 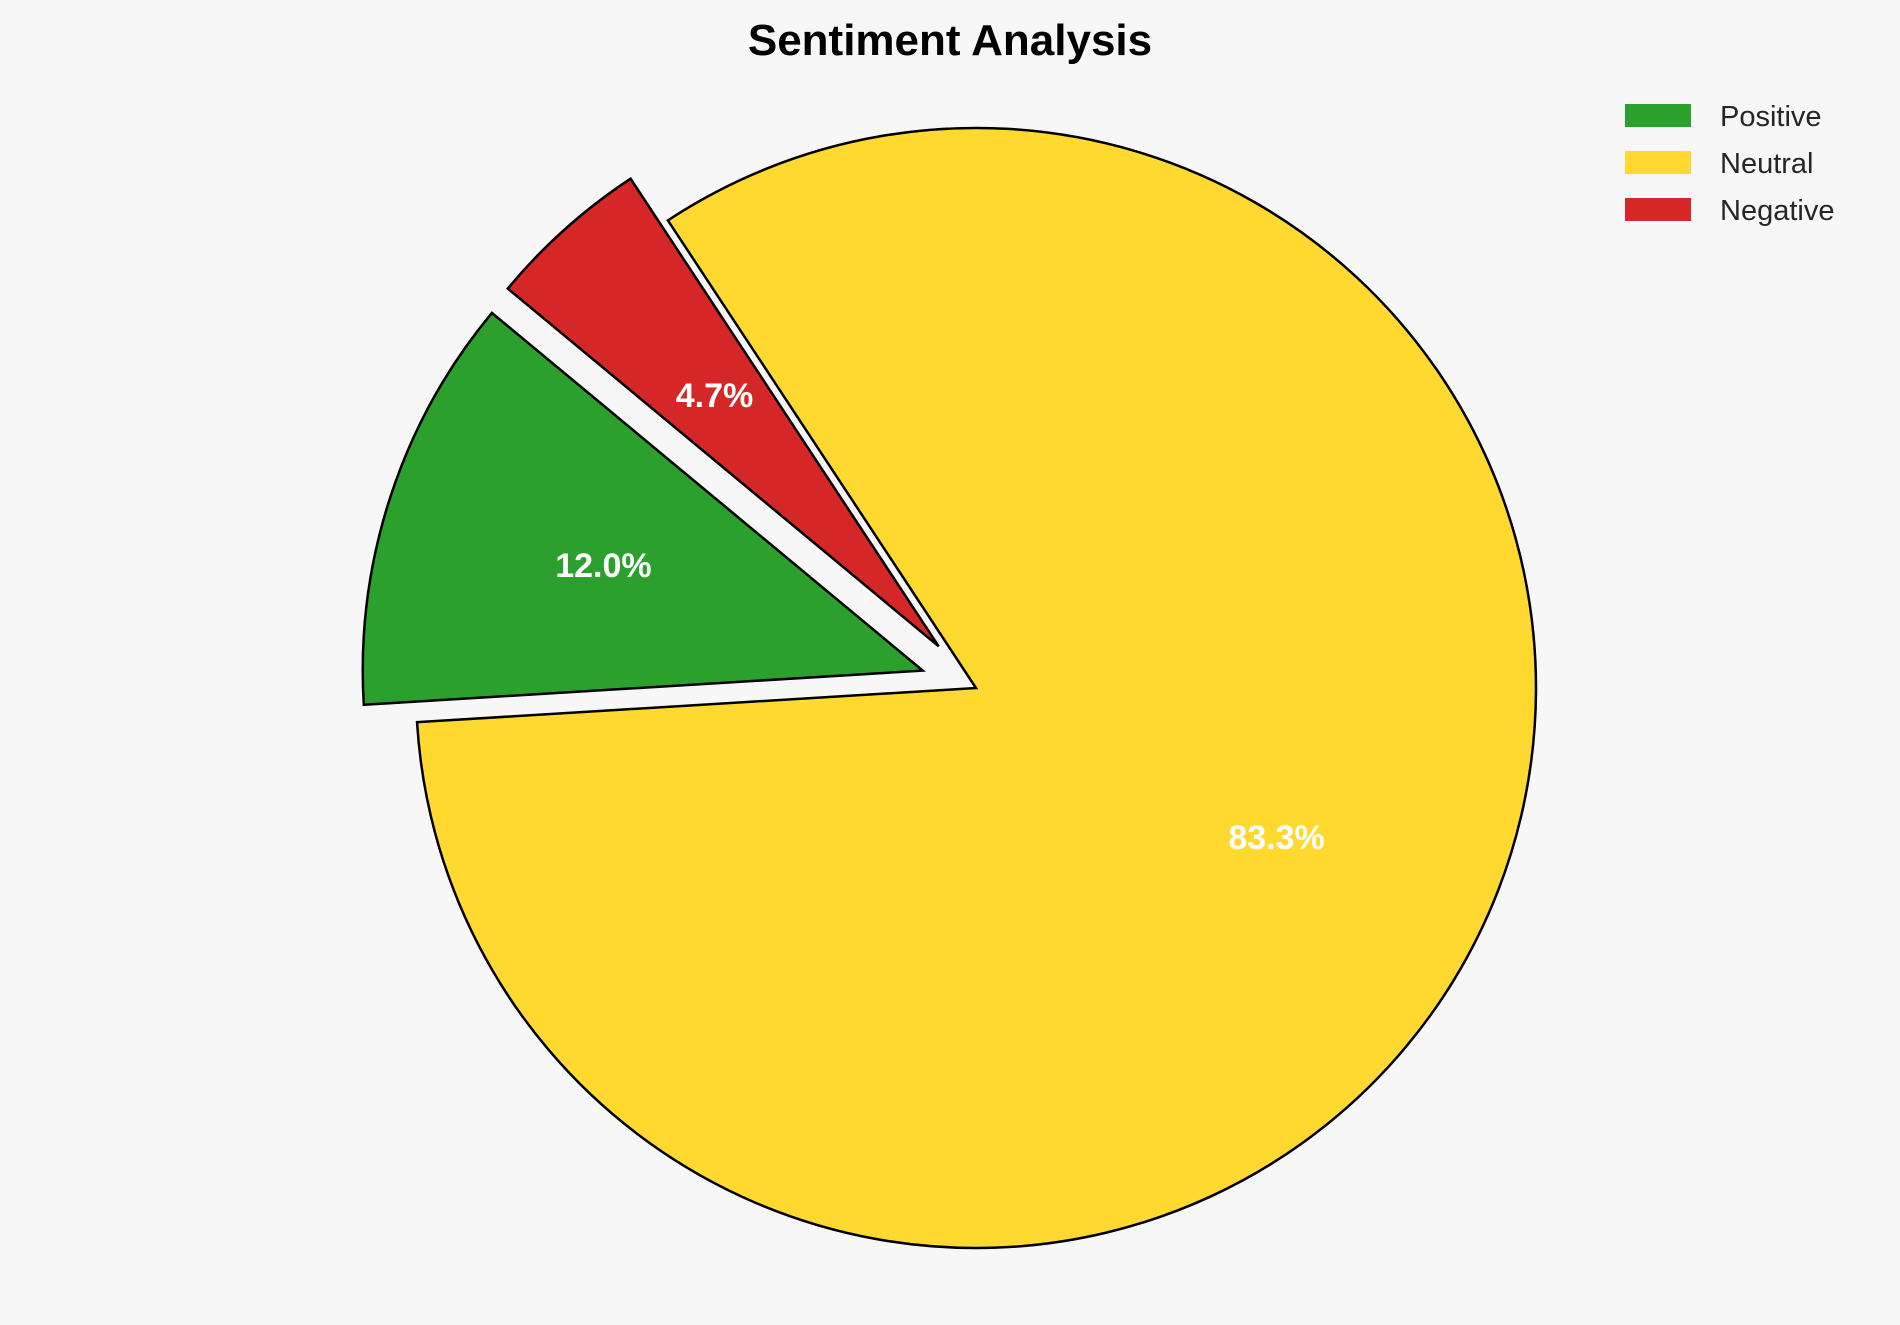 What do you see at coordinates (1658, 115) in the screenshot?
I see `legend-swatch-positive` at bounding box center [1658, 115].